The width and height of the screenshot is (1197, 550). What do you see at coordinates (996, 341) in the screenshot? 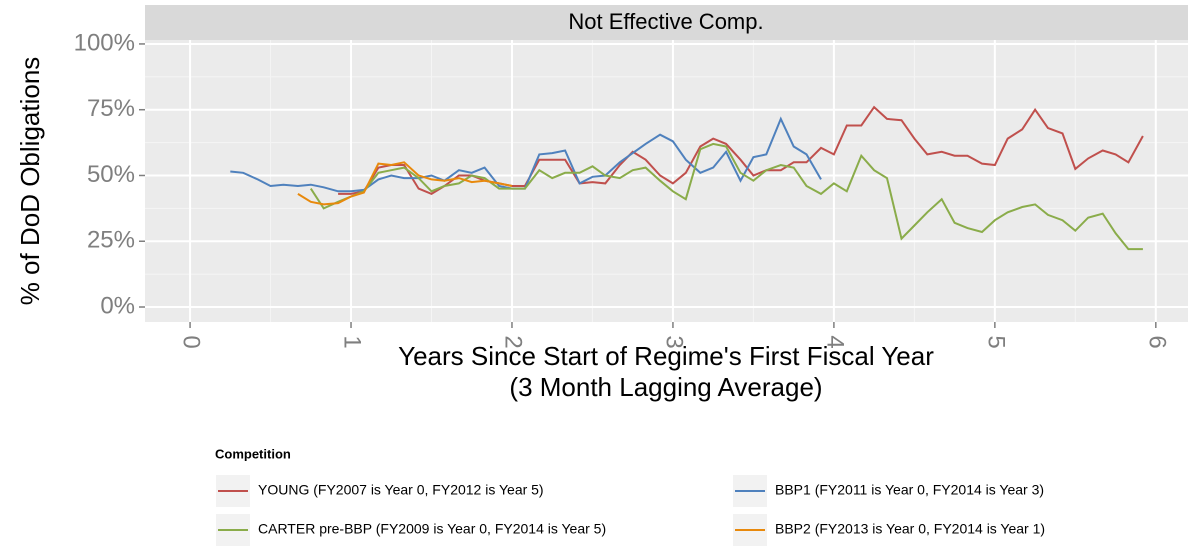
I see `x-tick-label: 5` at bounding box center [996, 341].